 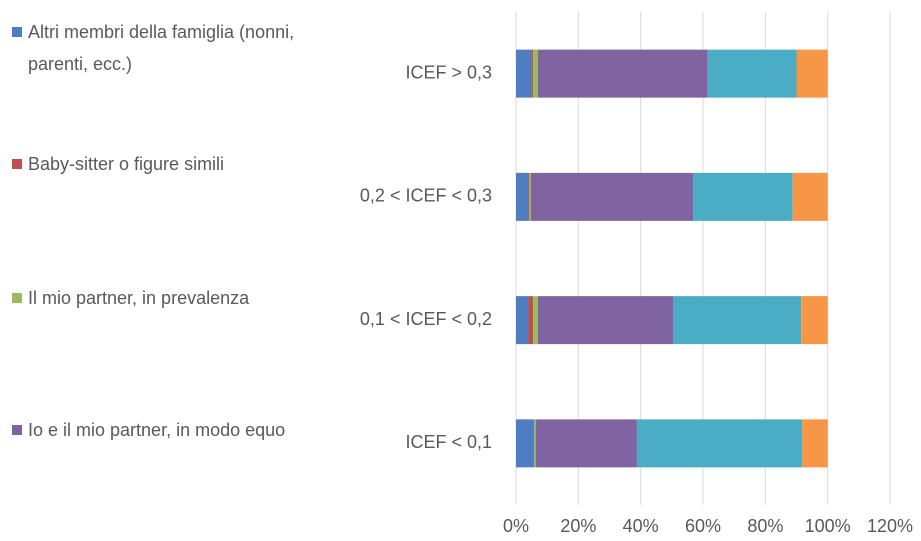 What do you see at coordinates (426, 196) in the screenshot?
I see `y-tick-label: 0,2 < ICEF < 0,3` at bounding box center [426, 196].